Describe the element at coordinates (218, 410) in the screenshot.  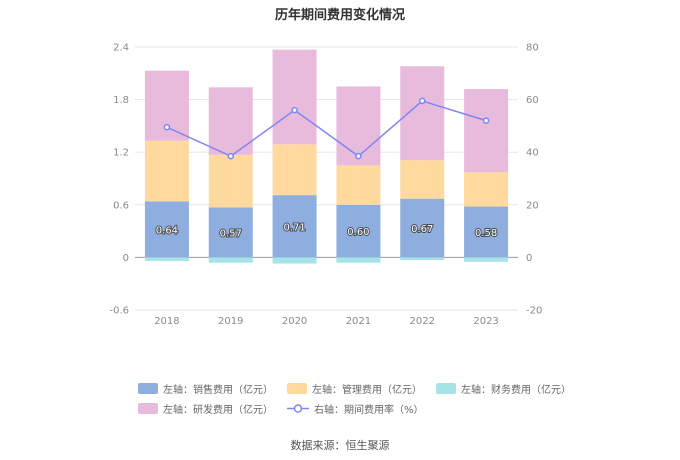
I see `legend-label-rnd: 左轴：研发费用（亿元）` at that location.